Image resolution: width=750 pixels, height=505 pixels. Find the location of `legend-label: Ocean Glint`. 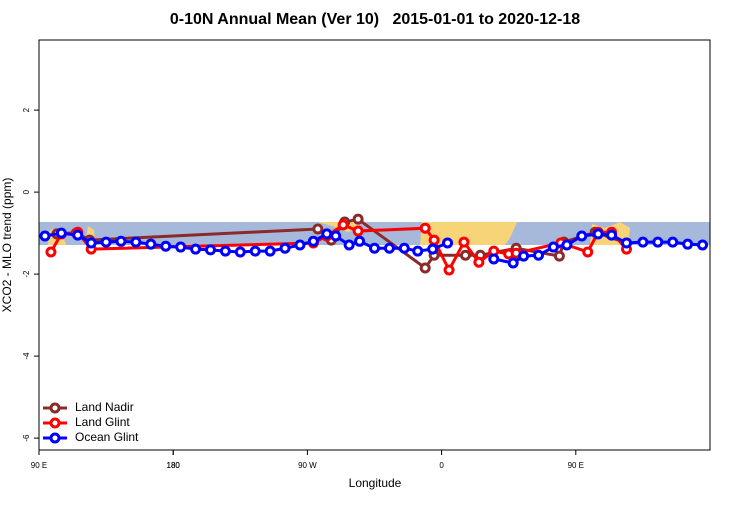

legend-label: Ocean Glint is located at coordinates (107, 437).